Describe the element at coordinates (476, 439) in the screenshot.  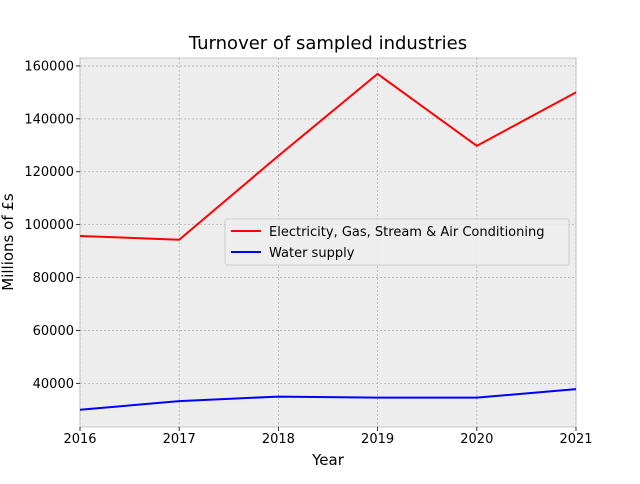
I see `x-tick-label: 2020` at that location.